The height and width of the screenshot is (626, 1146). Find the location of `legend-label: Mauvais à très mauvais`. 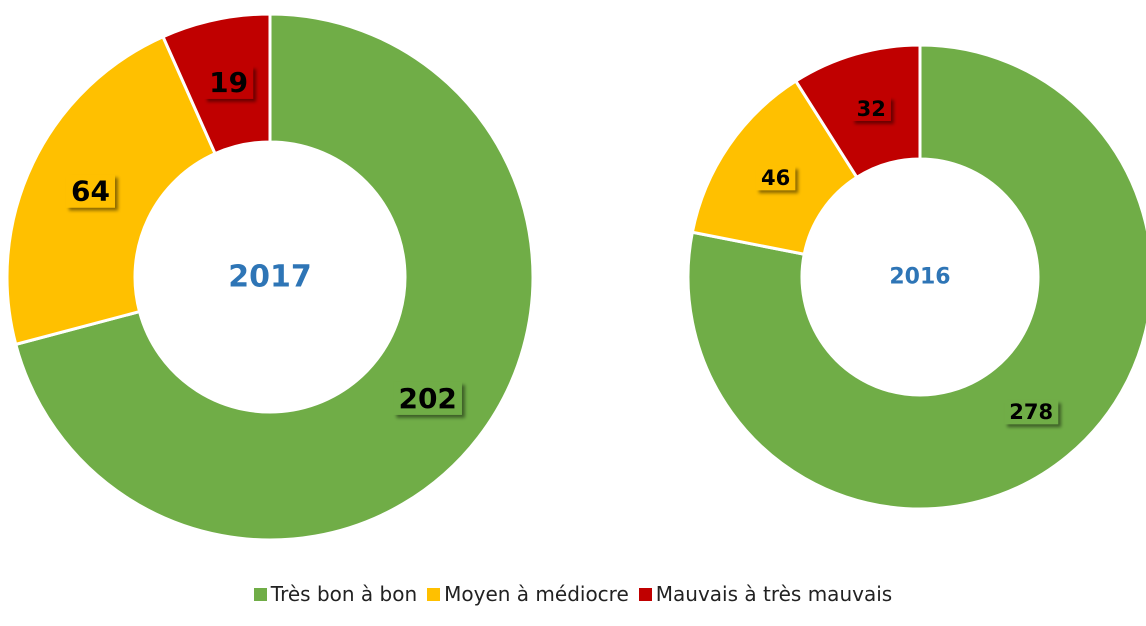

legend-label: Mauvais à très mauvais is located at coordinates (774, 594).